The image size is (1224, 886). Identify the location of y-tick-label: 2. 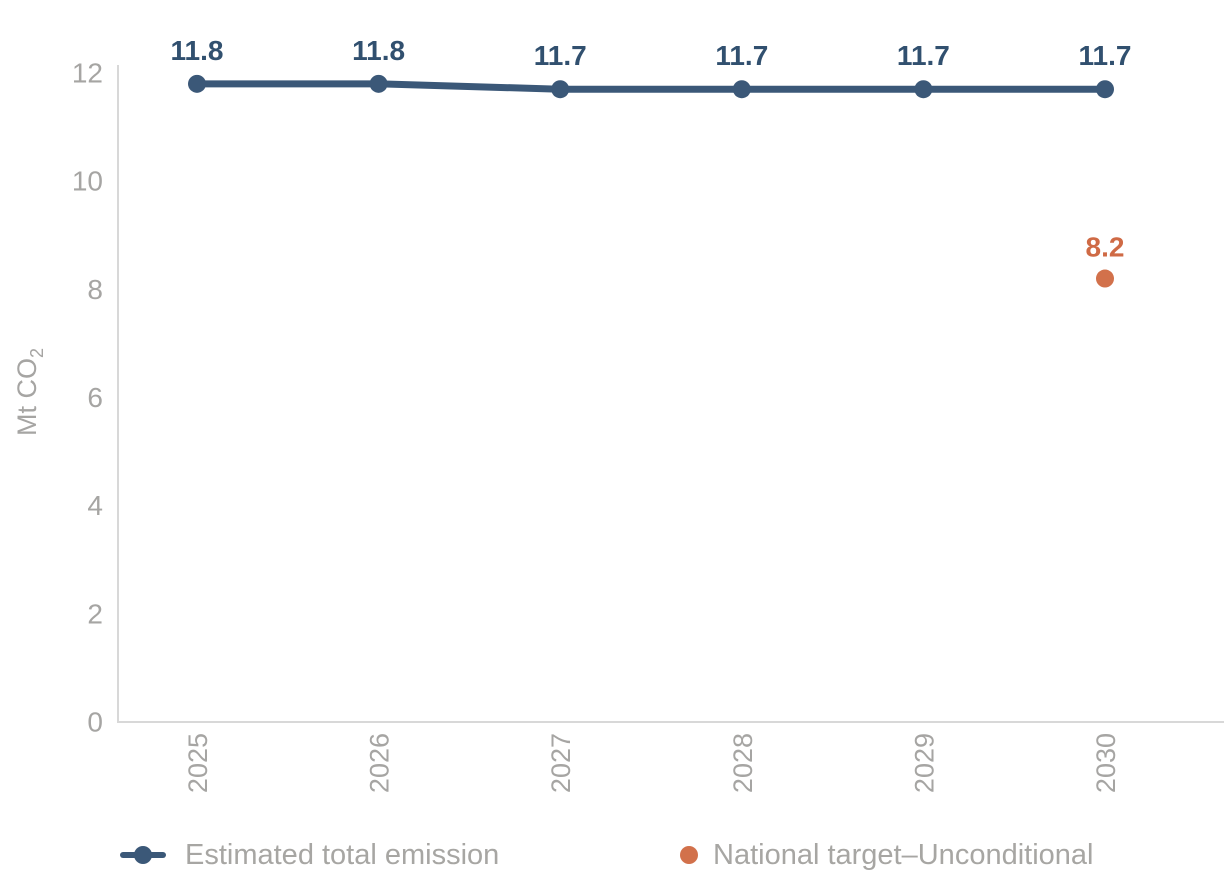
(95, 613).